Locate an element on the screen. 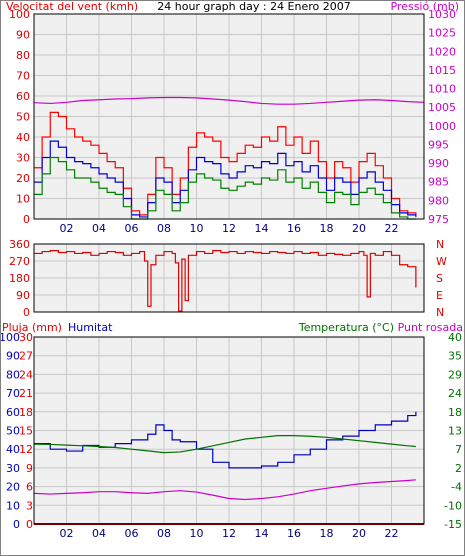  wind-y-tick-4: 40 is located at coordinates (23, 137).